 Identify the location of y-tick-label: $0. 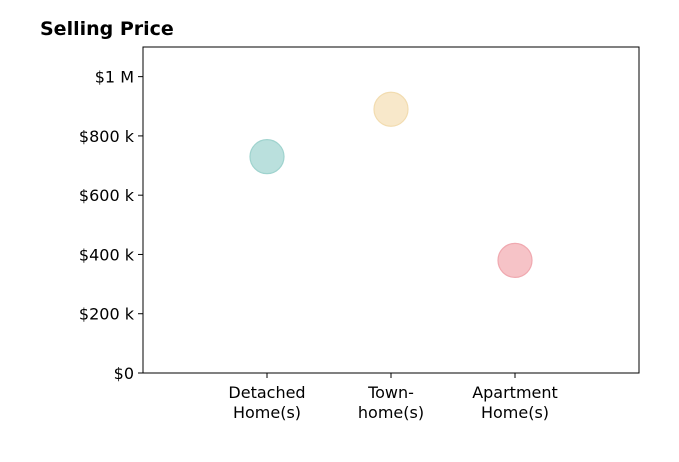
(124, 373).